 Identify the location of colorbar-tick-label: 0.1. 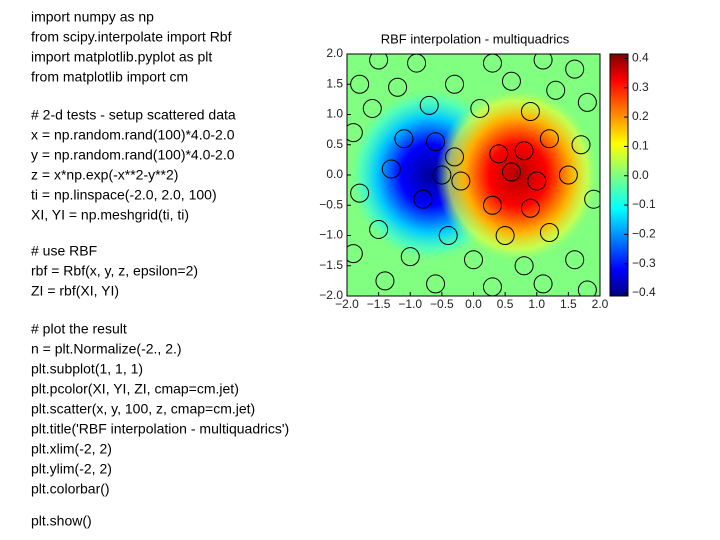
(640, 146).